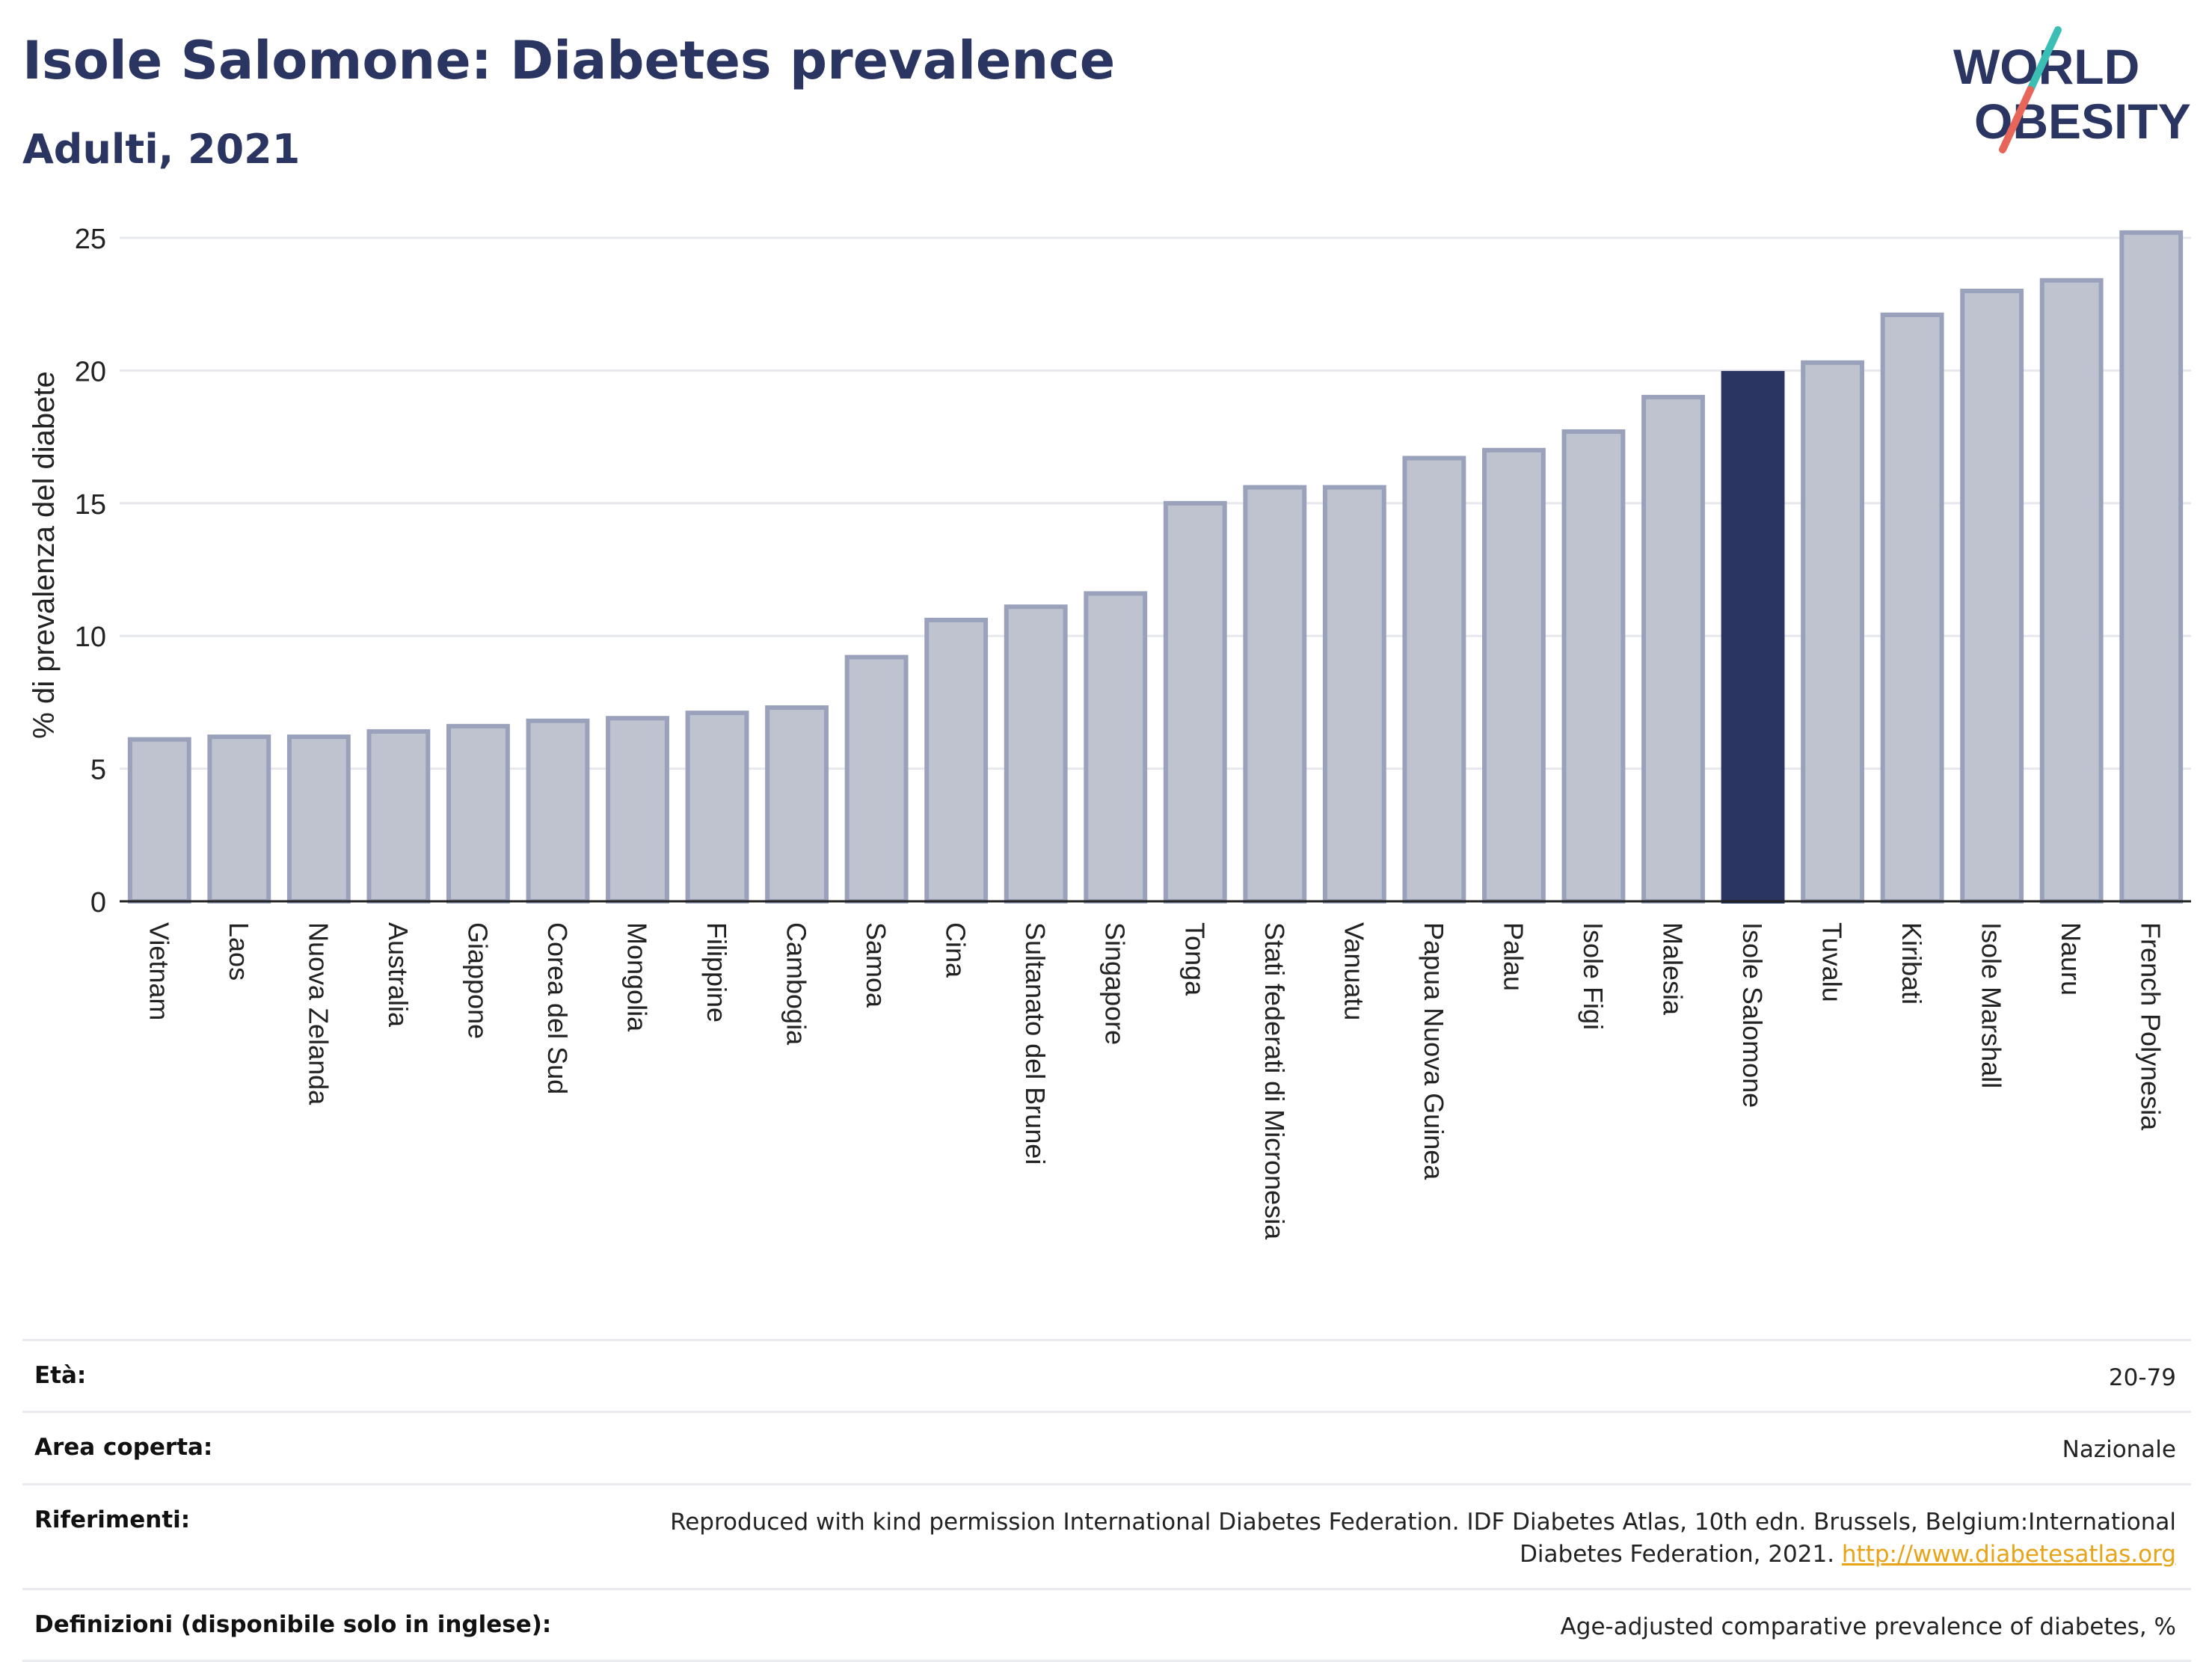 This screenshot has width=2212, height=1662. What do you see at coordinates (2008, 1555) in the screenshot?
I see `diabetes-atlas-link: http://www.diabetesatlas.org` at bounding box center [2008, 1555].